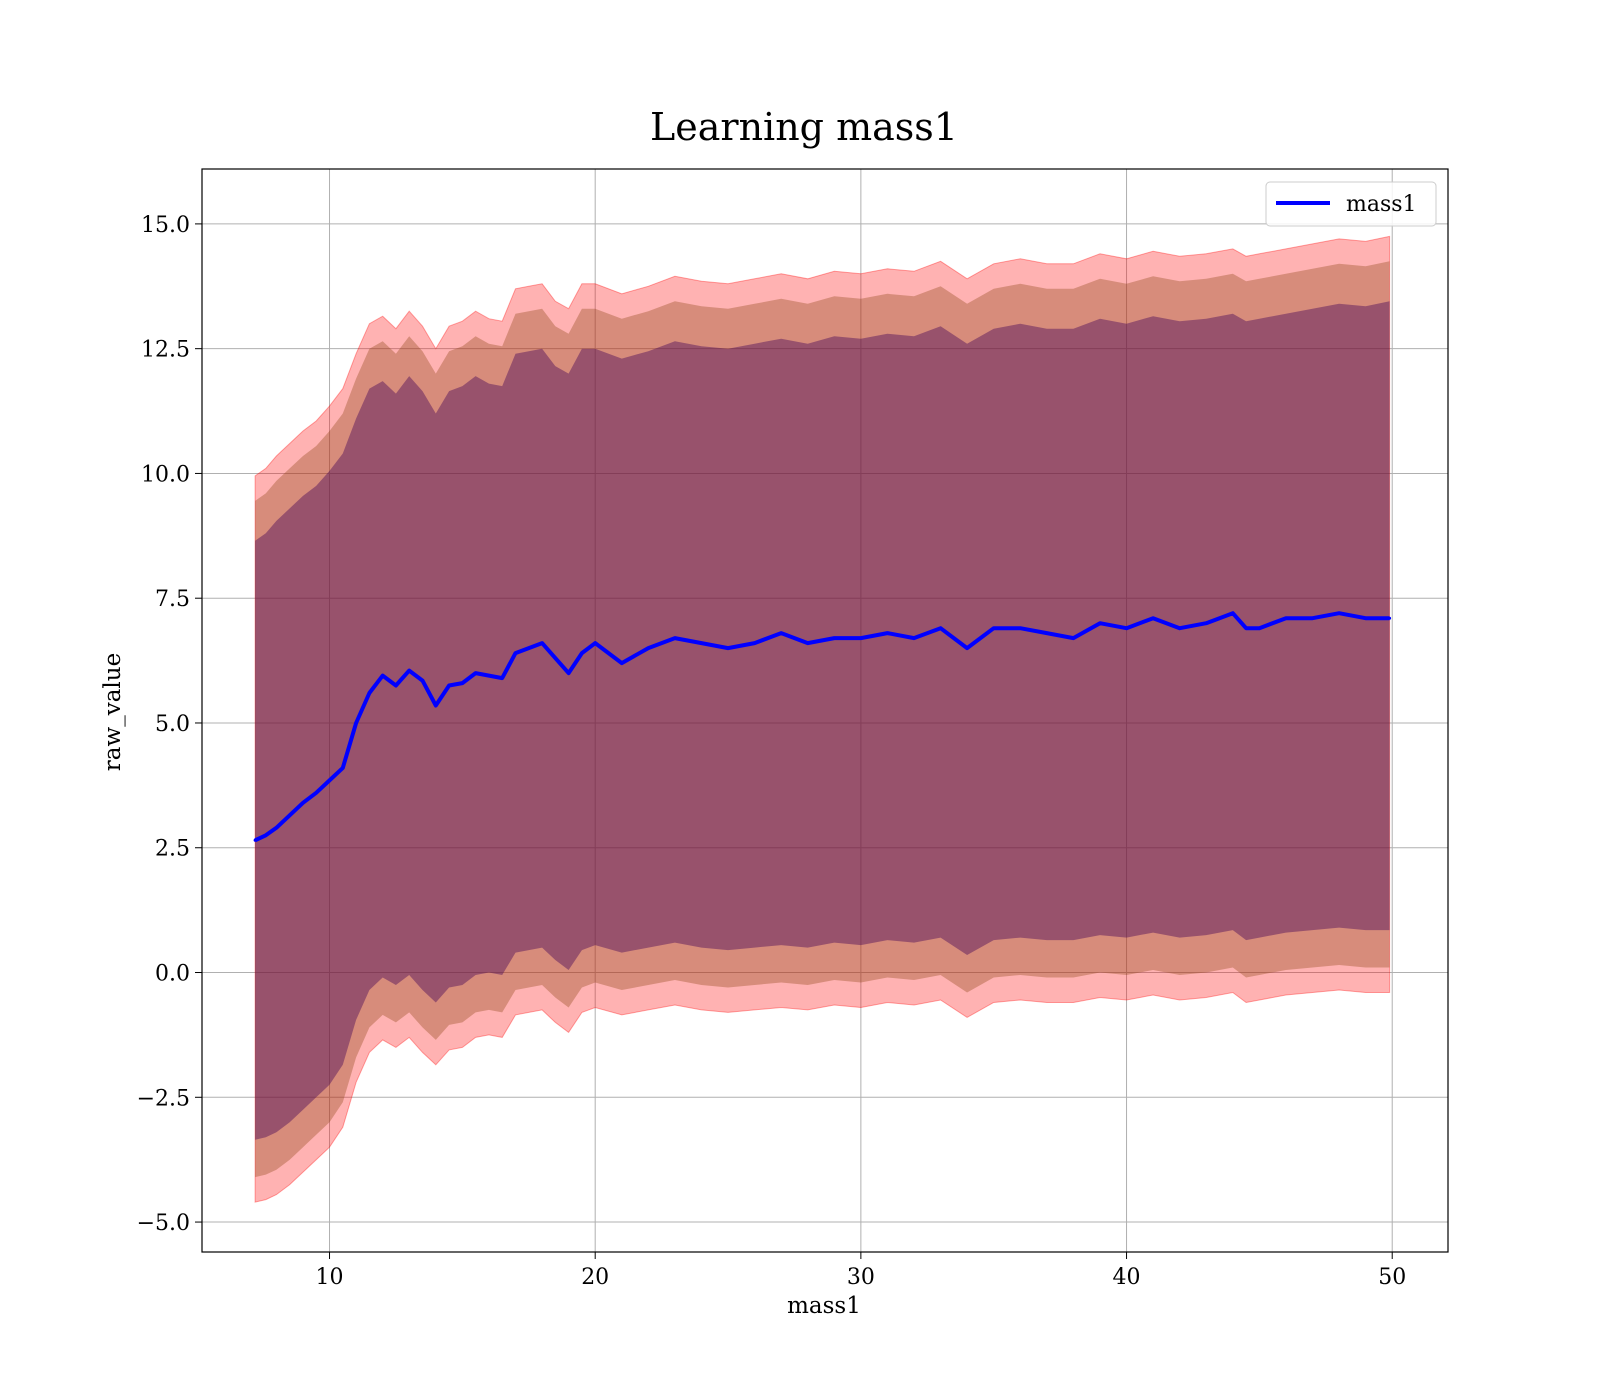  I want to click on x-tick-label: 10, so click(330, 1277).